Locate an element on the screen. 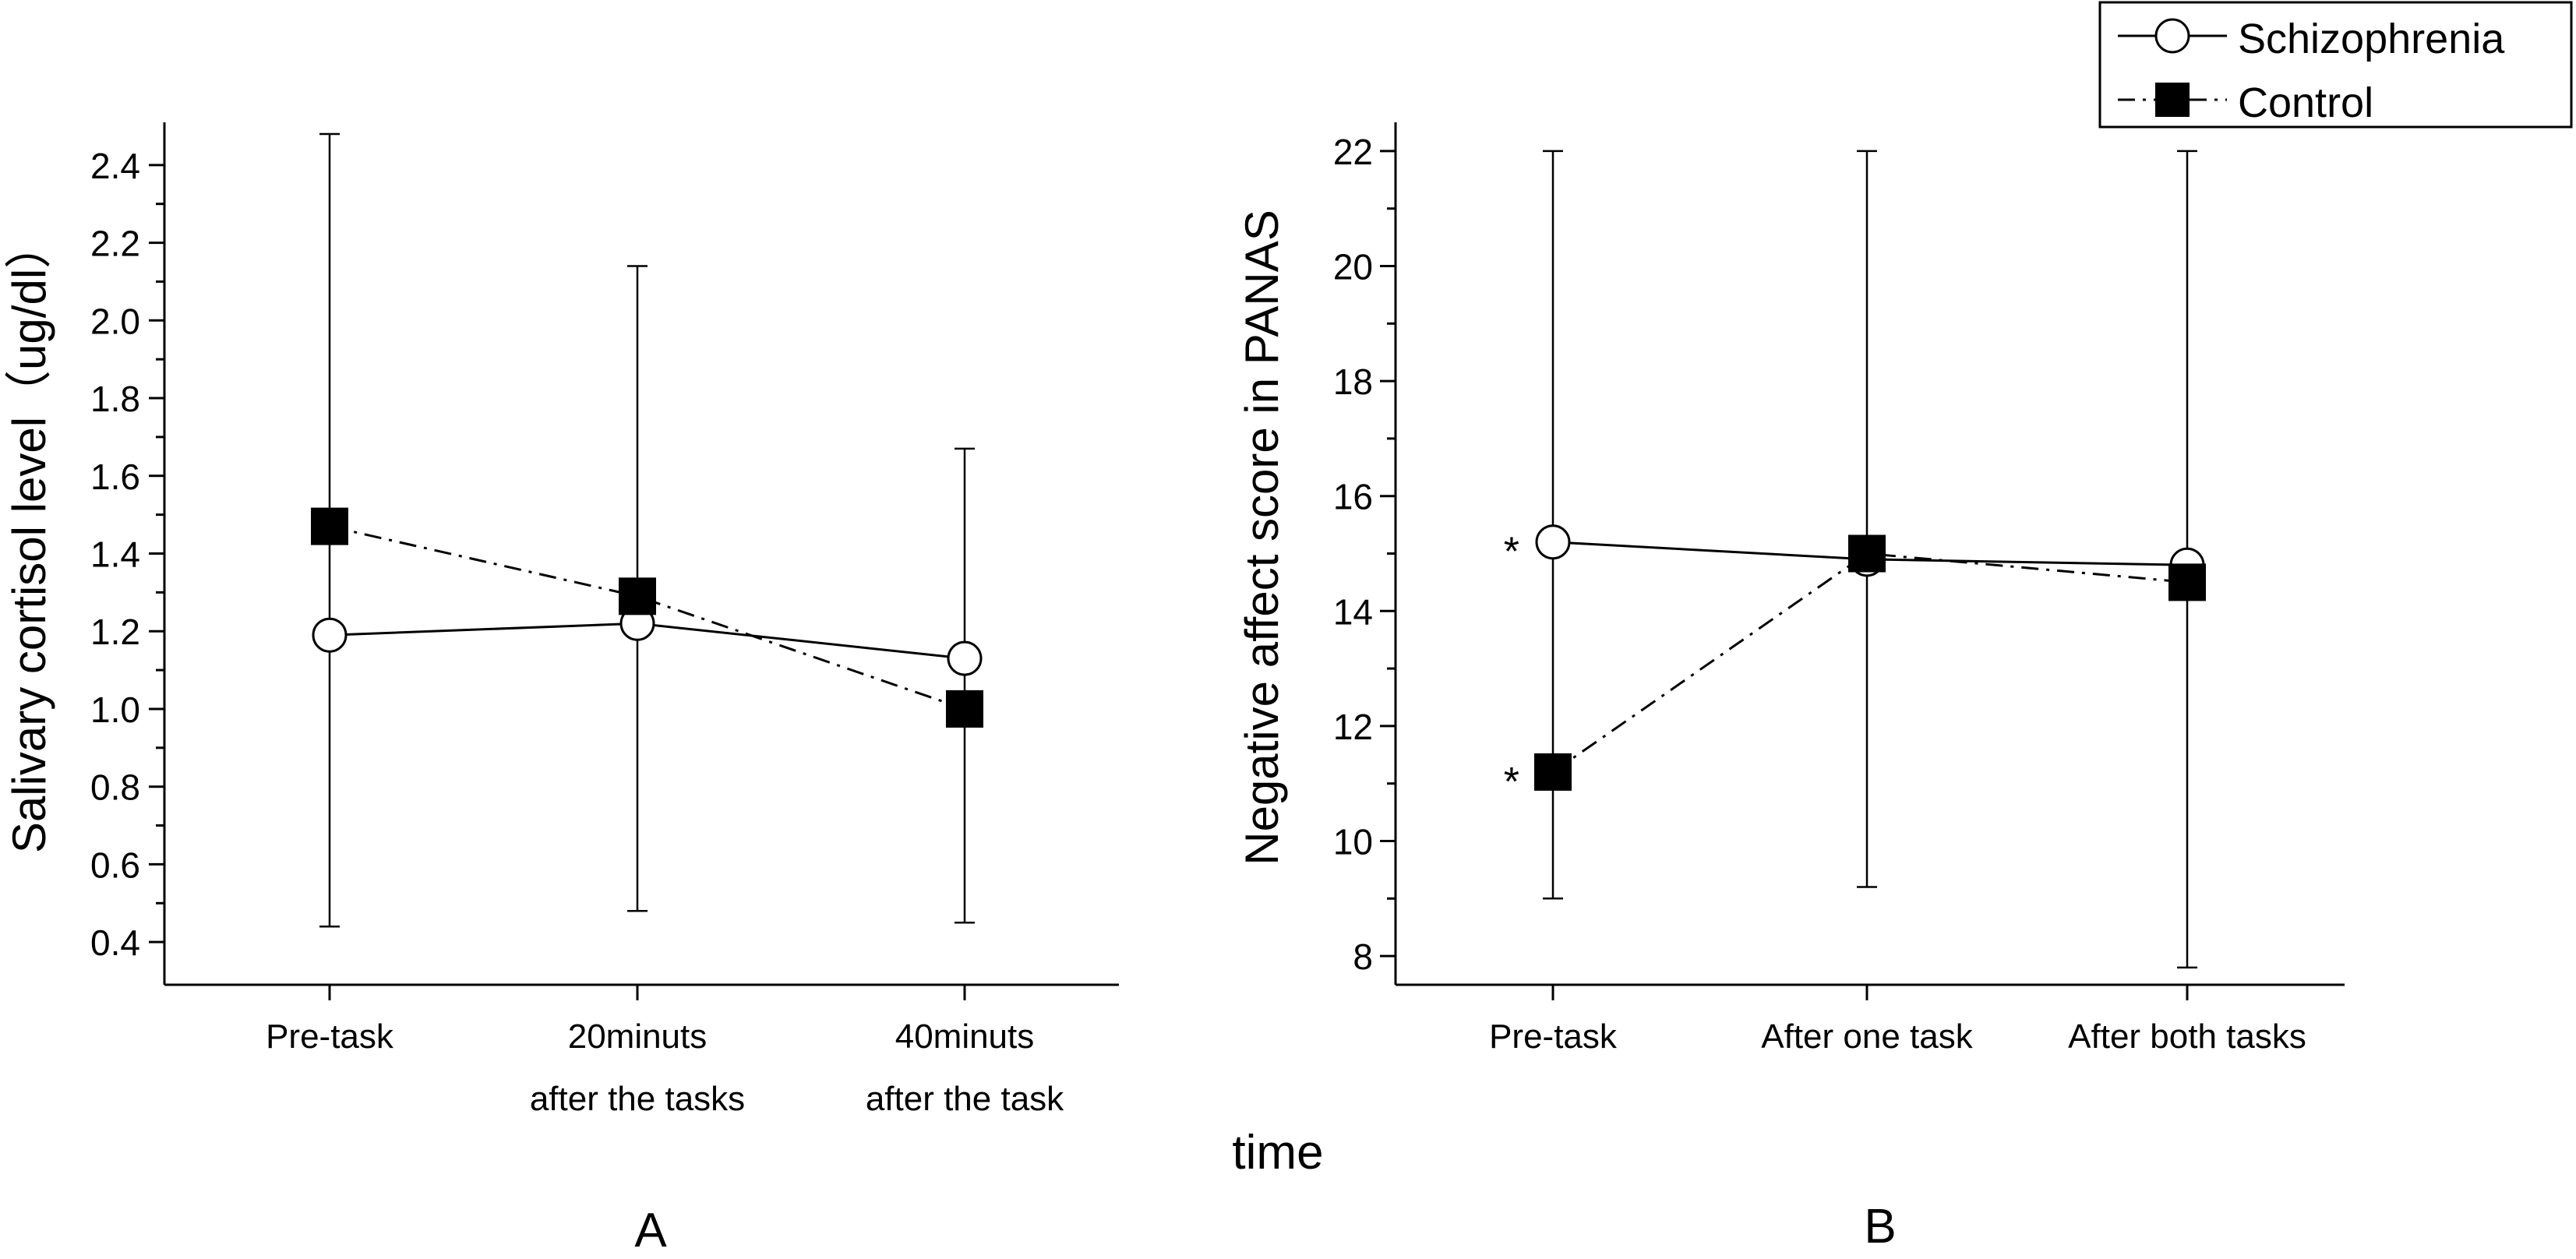 This screenshot has width=2576, height=1259. panel-b-y-tick-label: 18 is located at coordinates (1353, 381).